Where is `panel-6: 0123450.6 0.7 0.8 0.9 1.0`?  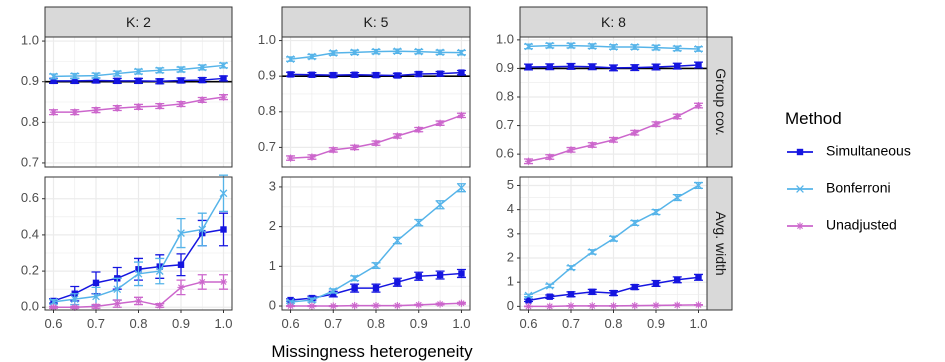
panel-6: 0123450.6 0.7 0.8 0.9 1.0 is located at coordinates (607, 254).